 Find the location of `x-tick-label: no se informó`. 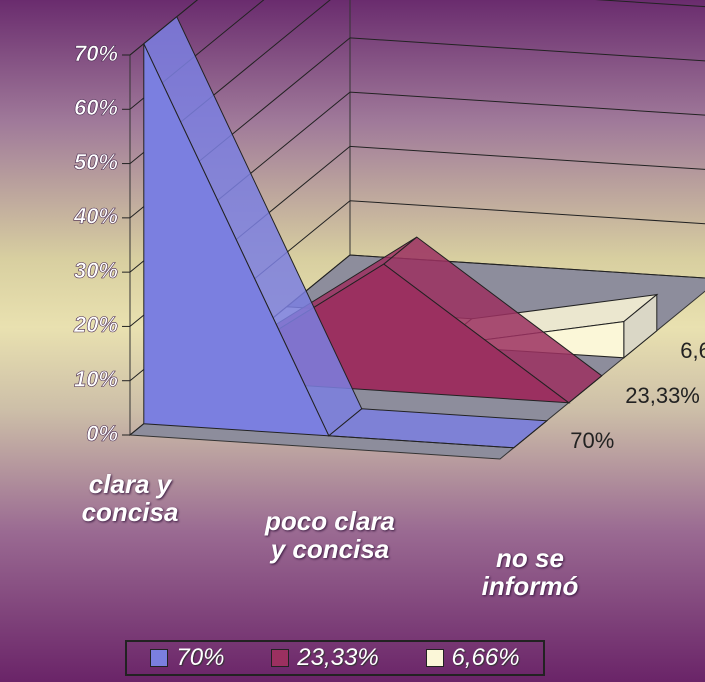

x-tick-label: no se informó is located at coordinates (530, 572).